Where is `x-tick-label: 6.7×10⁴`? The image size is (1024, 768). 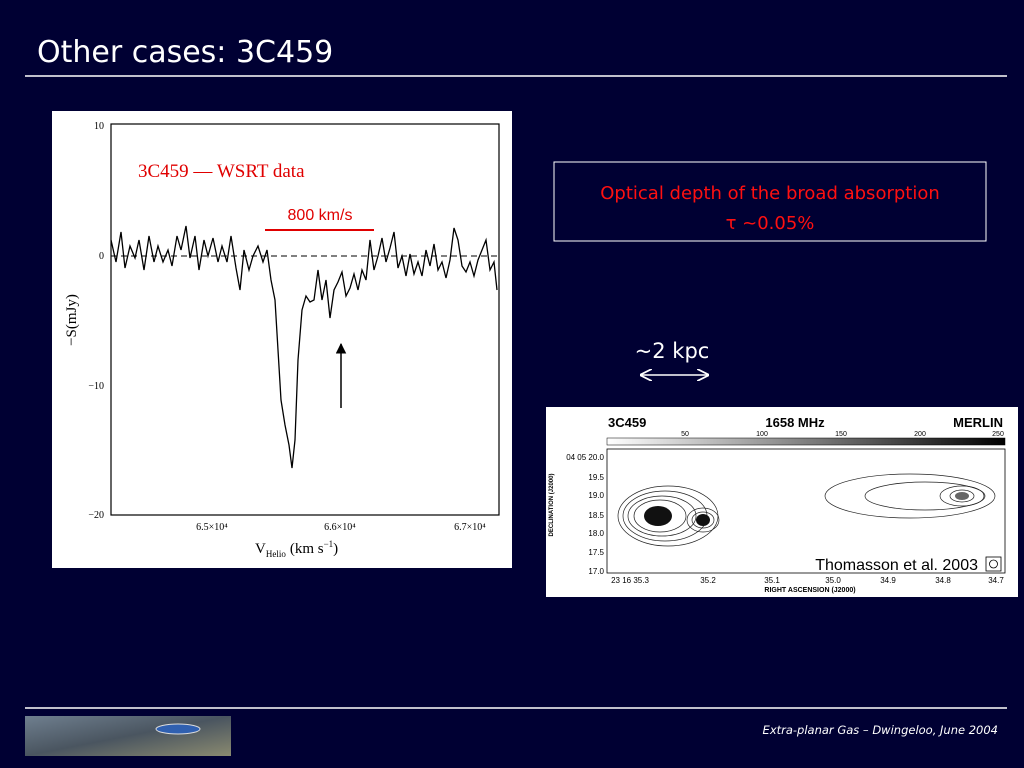
x-tick-label: 6.7×10⁴ is located at coordinates (470, 527).